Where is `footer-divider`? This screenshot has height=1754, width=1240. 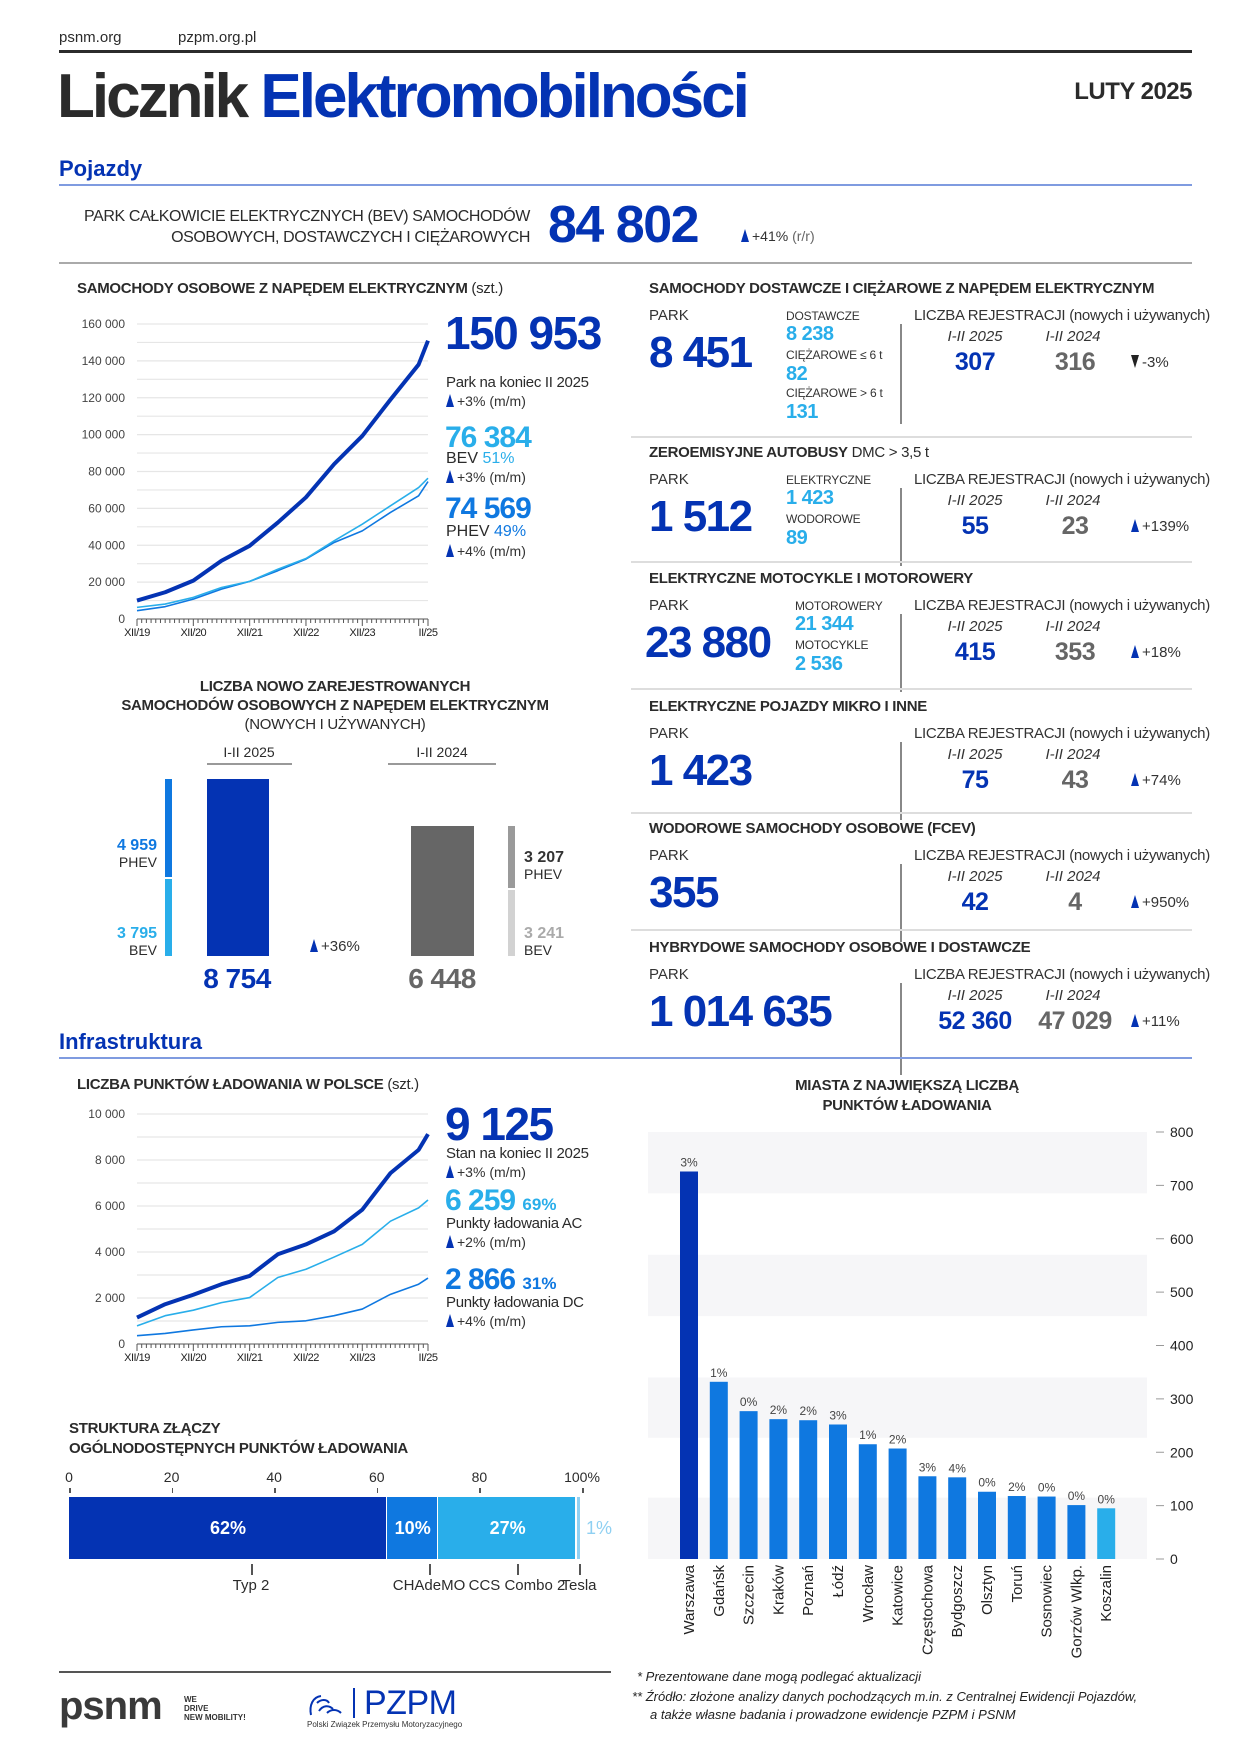
footer-divider is located at coordinates (335, 1672).